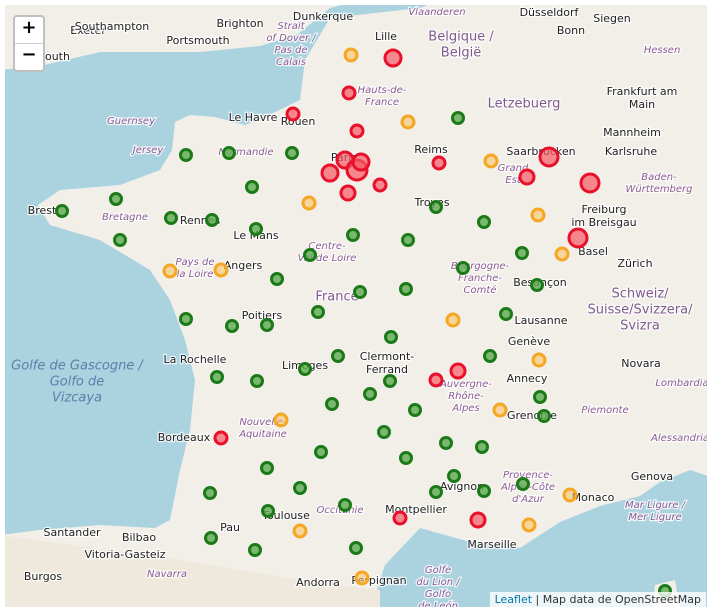 This screenshot has width=714, height=611. Describe the element at coordinates (262, 434) in the screenshot. I see `region-label: Aquitaine` at that location.